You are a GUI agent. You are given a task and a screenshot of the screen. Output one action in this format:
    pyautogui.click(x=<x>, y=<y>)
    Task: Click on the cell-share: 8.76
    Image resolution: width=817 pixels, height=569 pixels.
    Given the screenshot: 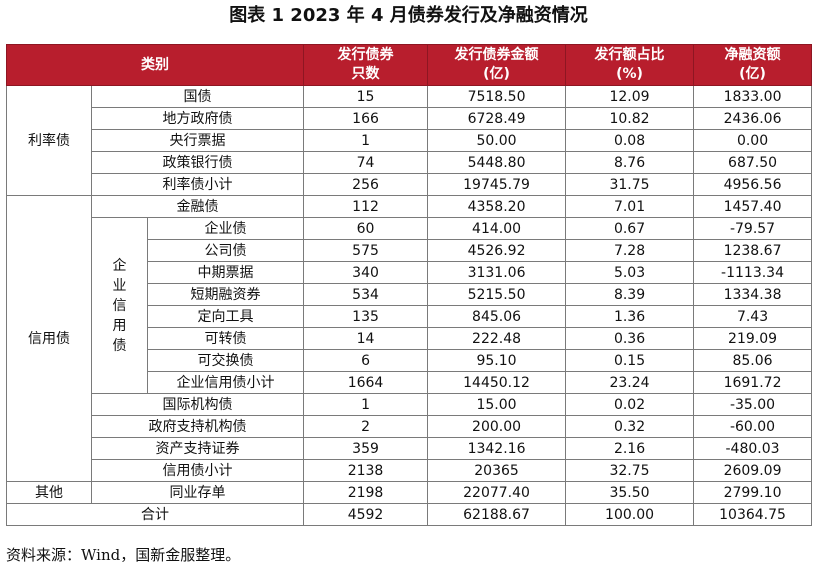 What is the action you would take?
    pyautogui.click(x=630, y=162)
    